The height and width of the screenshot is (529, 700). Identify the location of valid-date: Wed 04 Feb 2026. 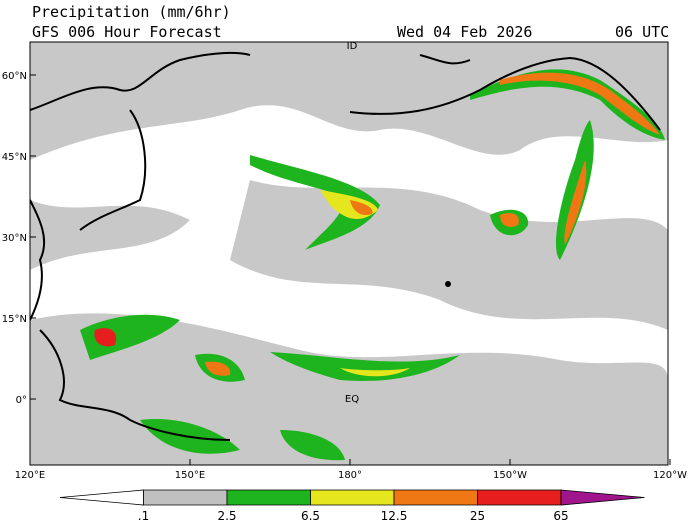
(464, 32).